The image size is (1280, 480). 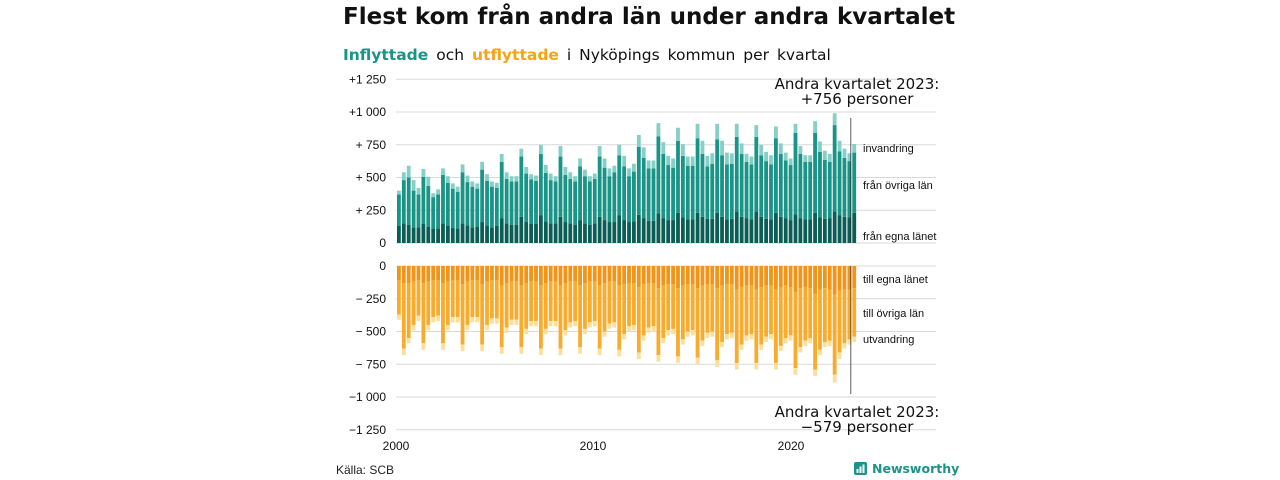 What do you see at coordinates (698, 55) in the screenshot?
I see `subtitle-rest: i Nyköpings kommun per kvartal` at bounding box center [698, 55].